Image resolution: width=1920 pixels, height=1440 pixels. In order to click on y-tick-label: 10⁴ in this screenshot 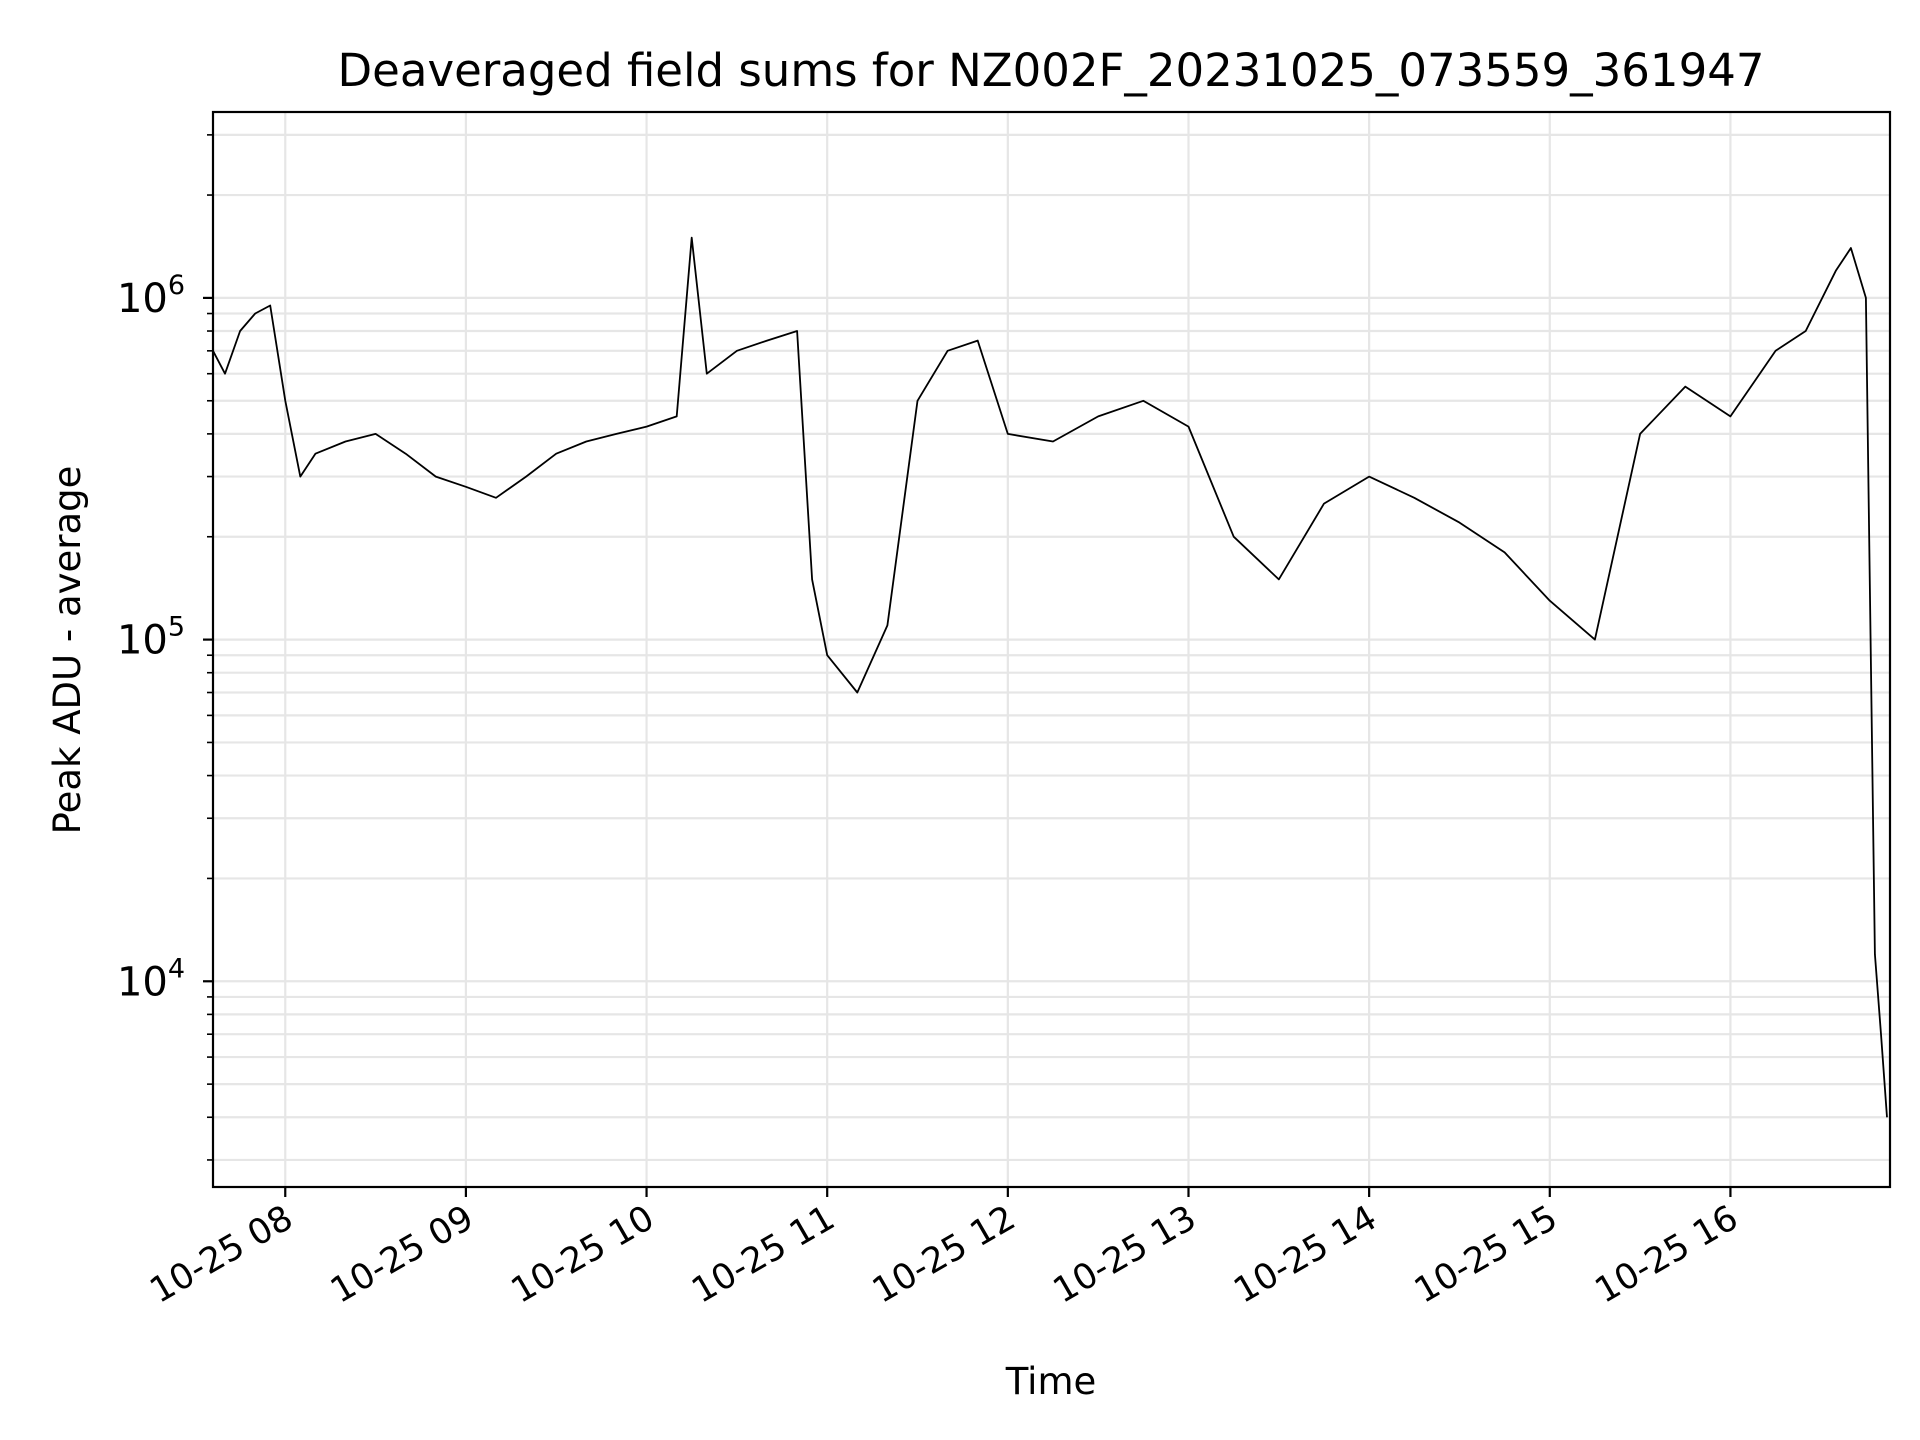, I will do `click(151, 979)`.